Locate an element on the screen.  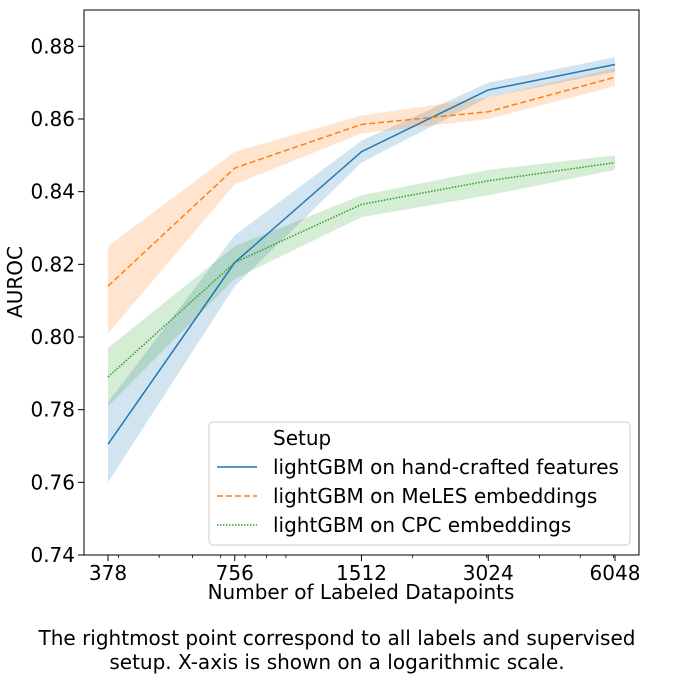
y-tick-label: 0.78 is located at coordinates (52, 410).